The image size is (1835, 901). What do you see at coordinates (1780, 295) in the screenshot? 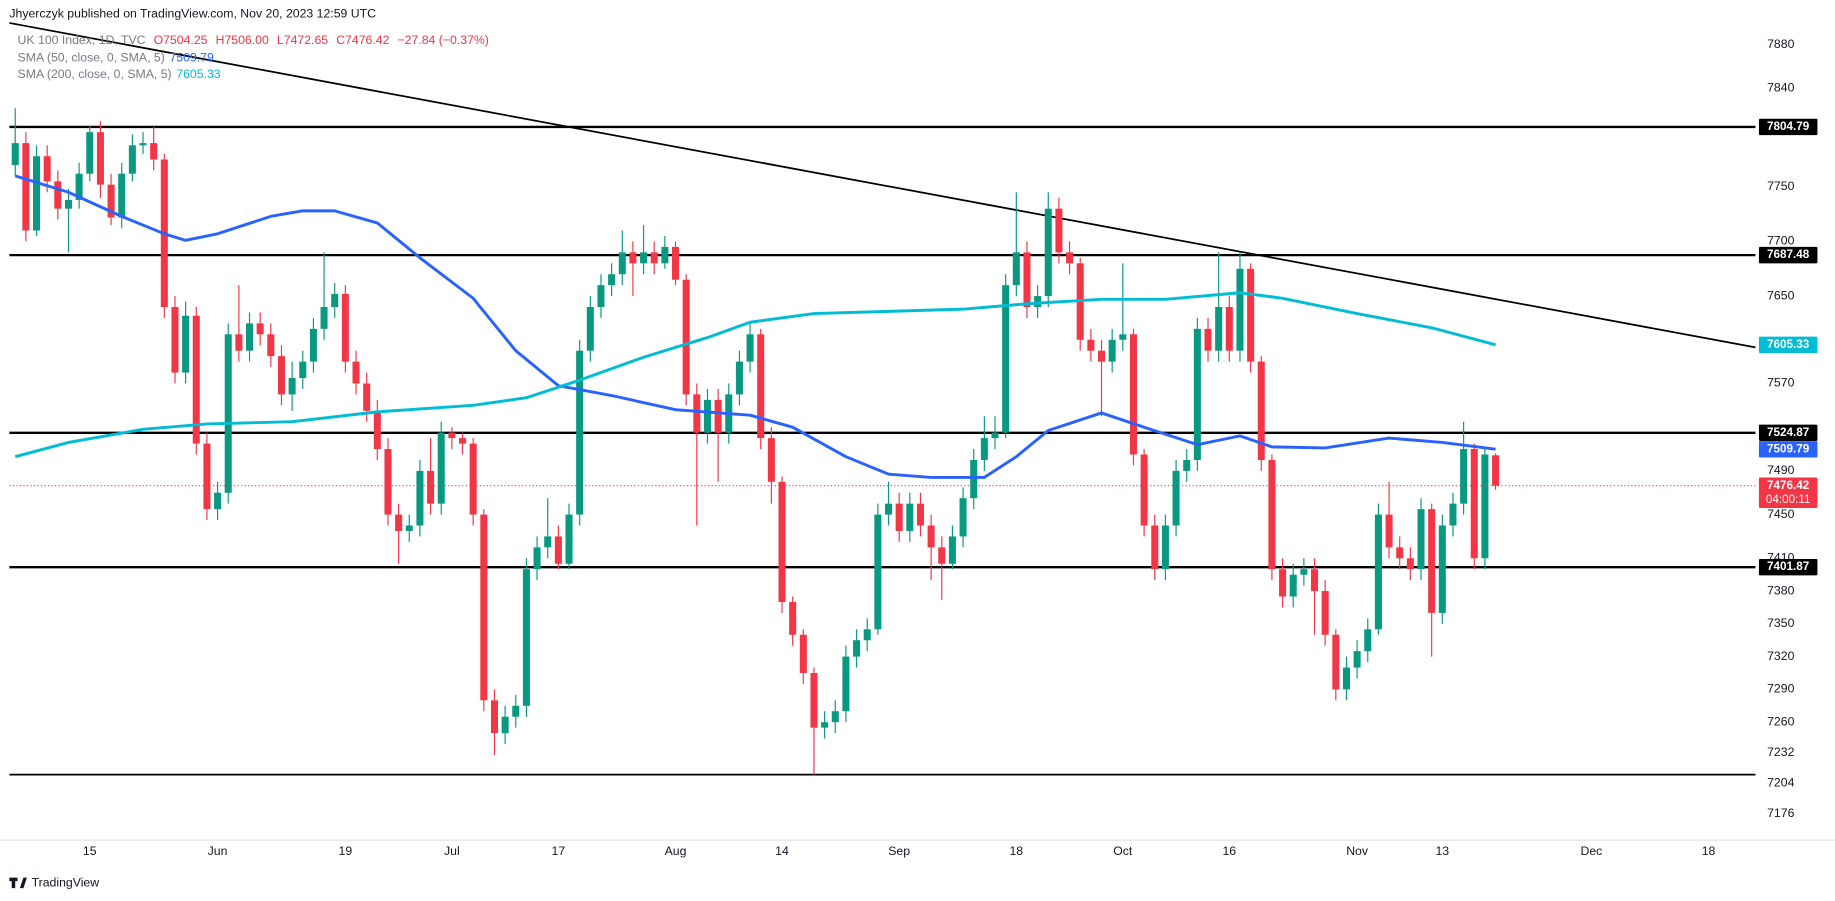
I see `y-tick-label: 7650` at bounding box center [1780, 295].